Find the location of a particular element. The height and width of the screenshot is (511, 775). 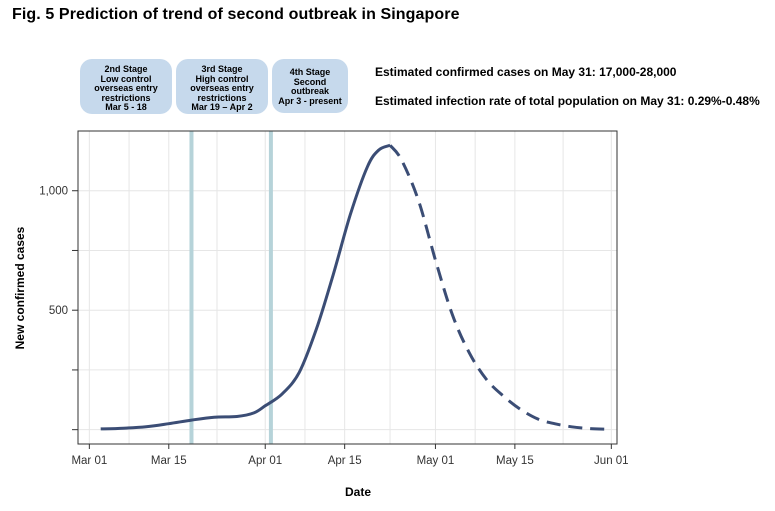

y-ticks: 1,000 500 is located at coordinates (58, 308).